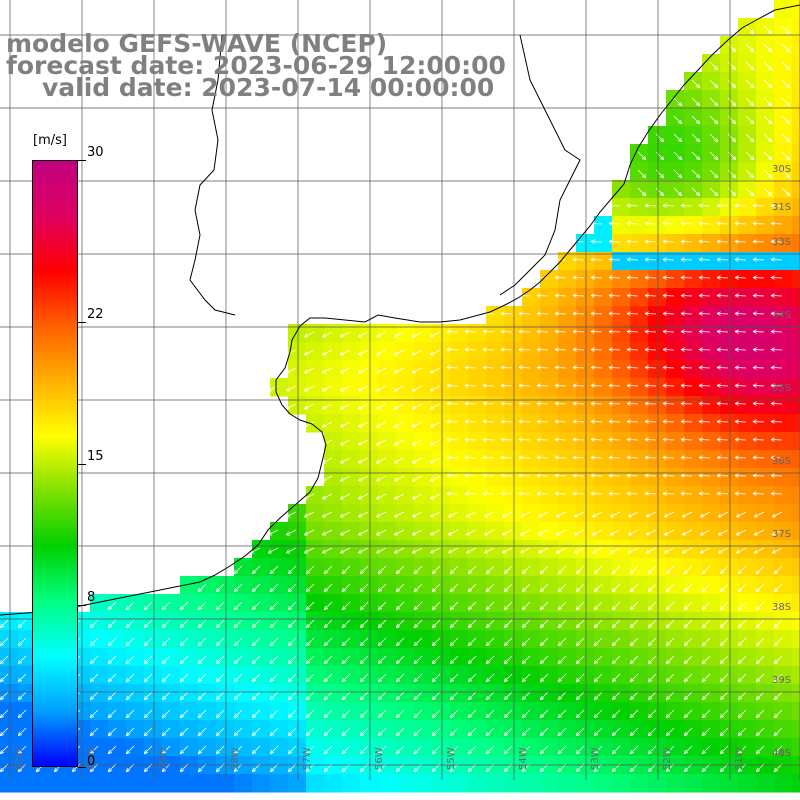 The width and height of the screenshot is (800, 800). Describe the element at coordinates (55, 463) in the screenshot. I see `colorbar` at that location.